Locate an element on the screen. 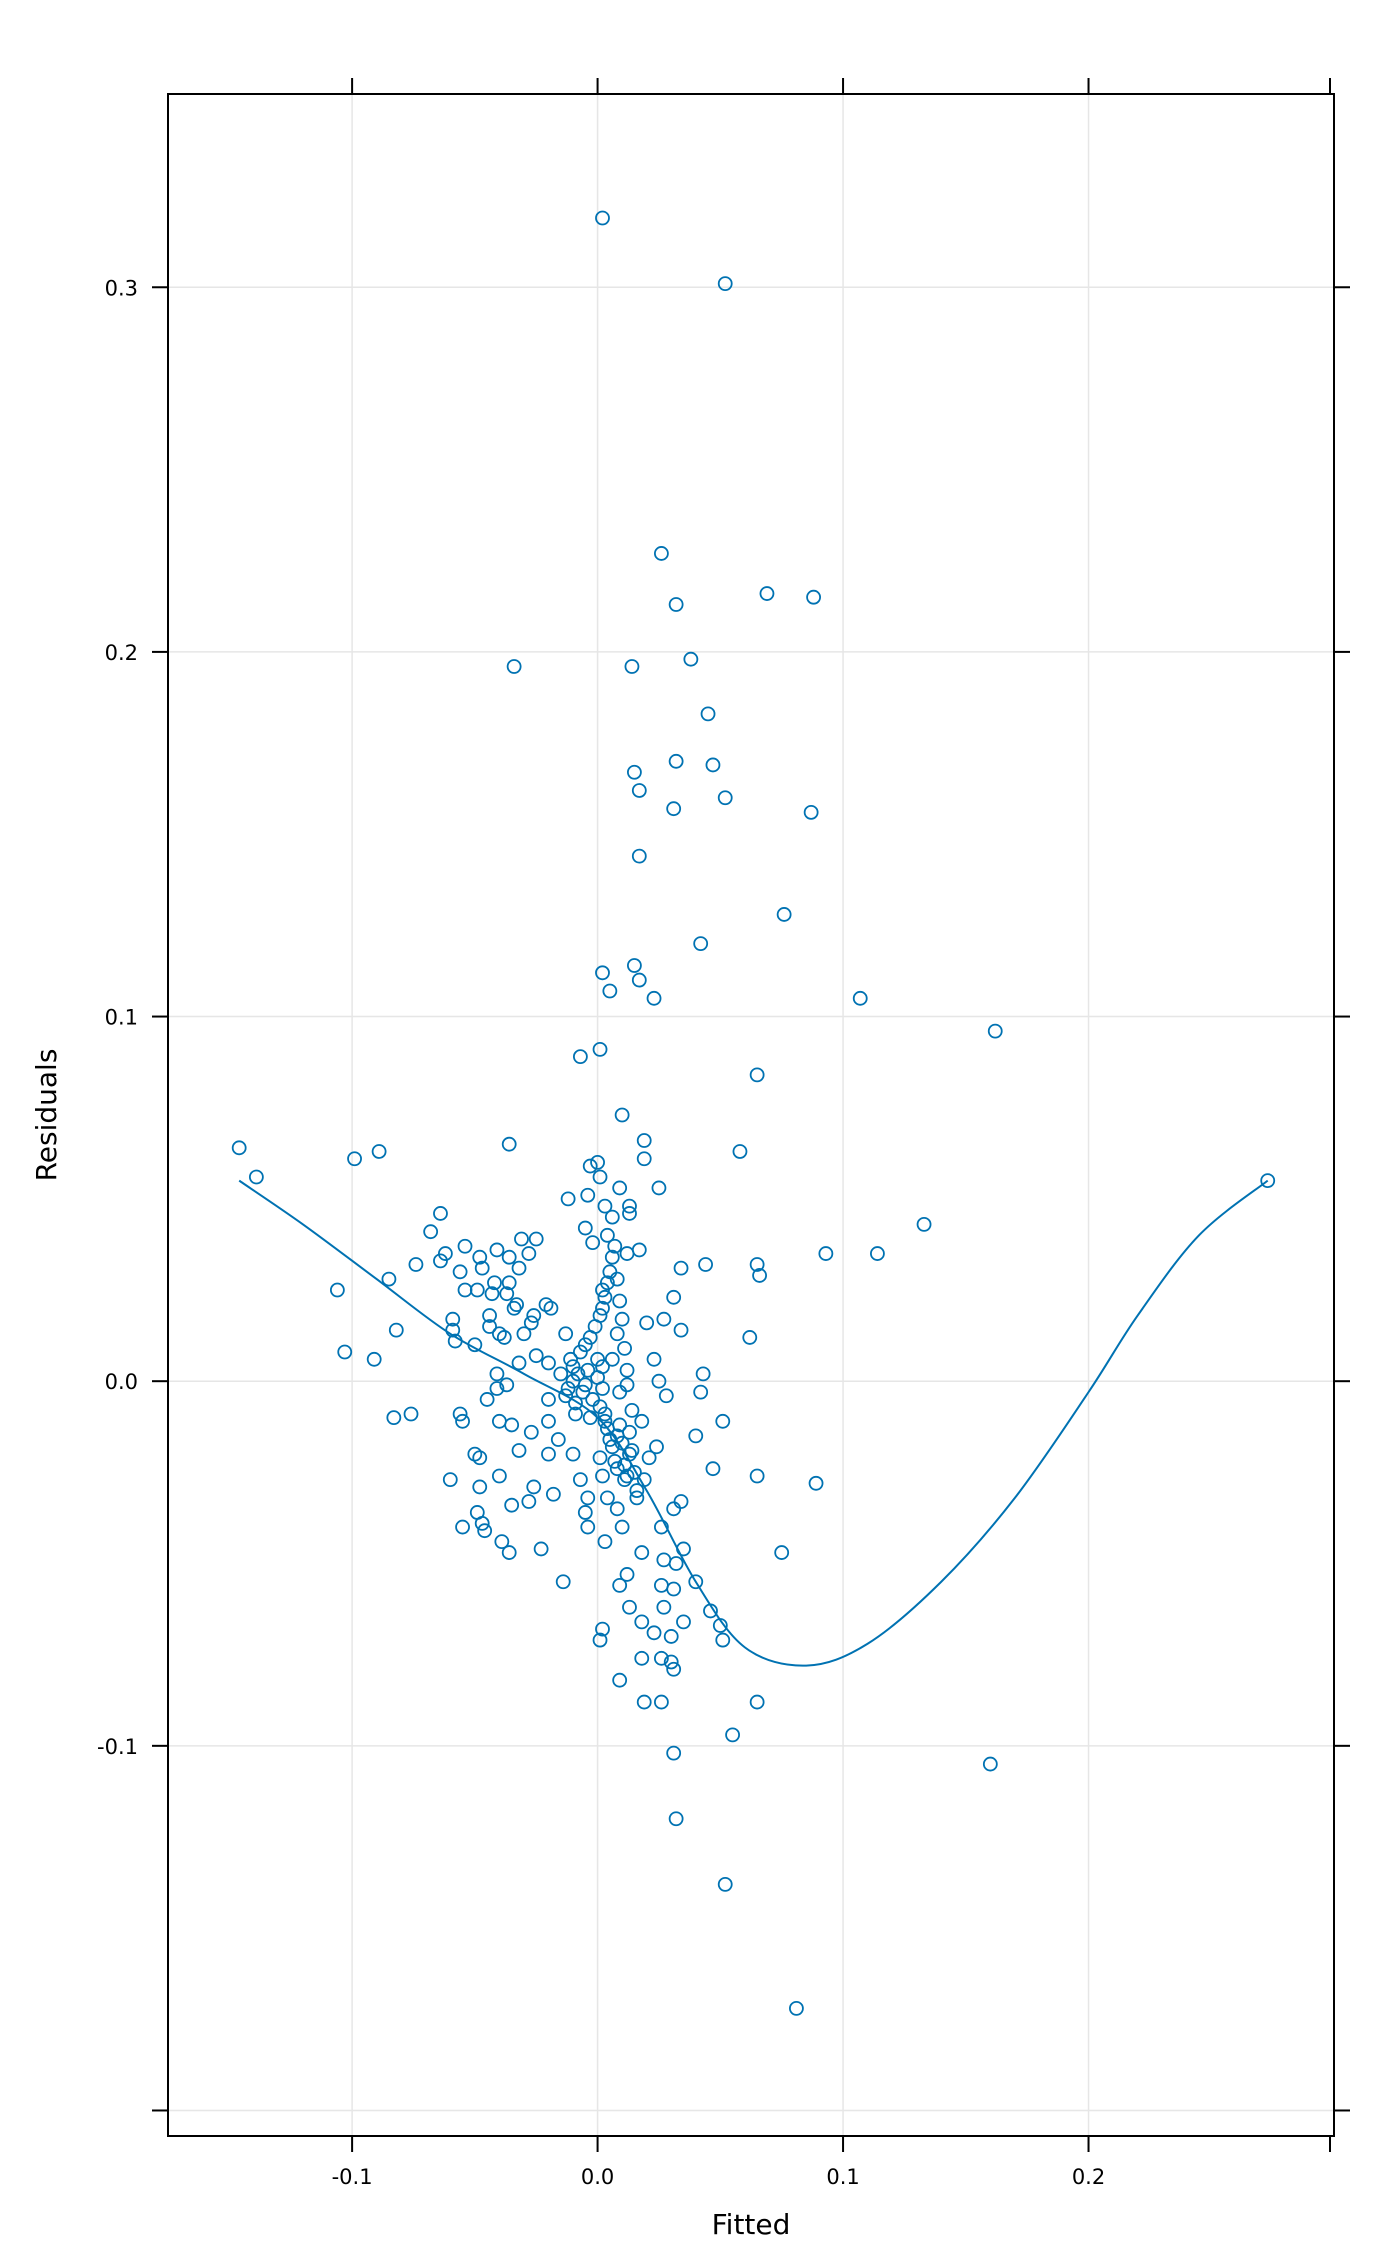 The image size is (1400, 2266). y-tick-label: 0.1 is located at coordinates (121, 1018).